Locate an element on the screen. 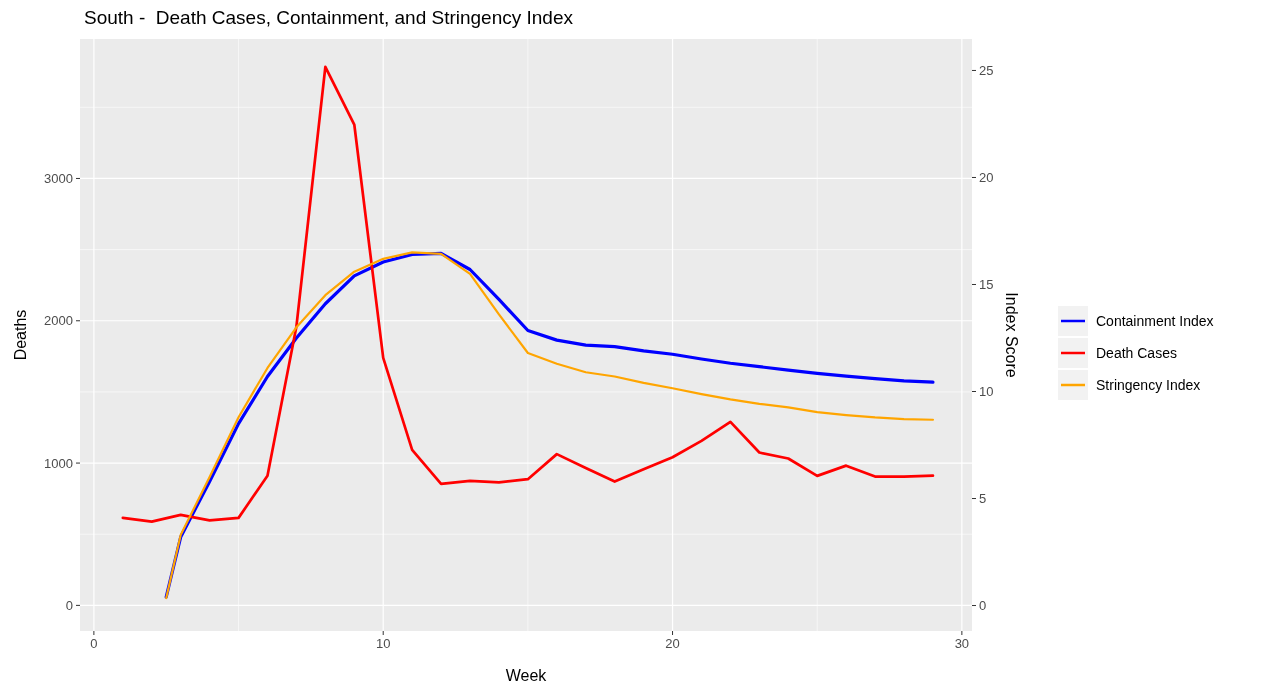 The height and width of the screenshot is (689, 1261). x-tick-label: 10 is located at coordinates (383, 643).